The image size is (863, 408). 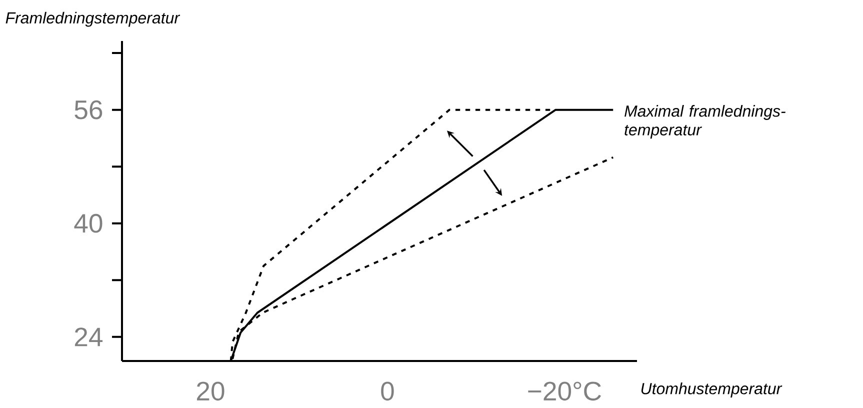 What do you see at coordinates (88, 223) in the screenshot?
I see `y-tick-label: 40` at bounding box center [88, 223].